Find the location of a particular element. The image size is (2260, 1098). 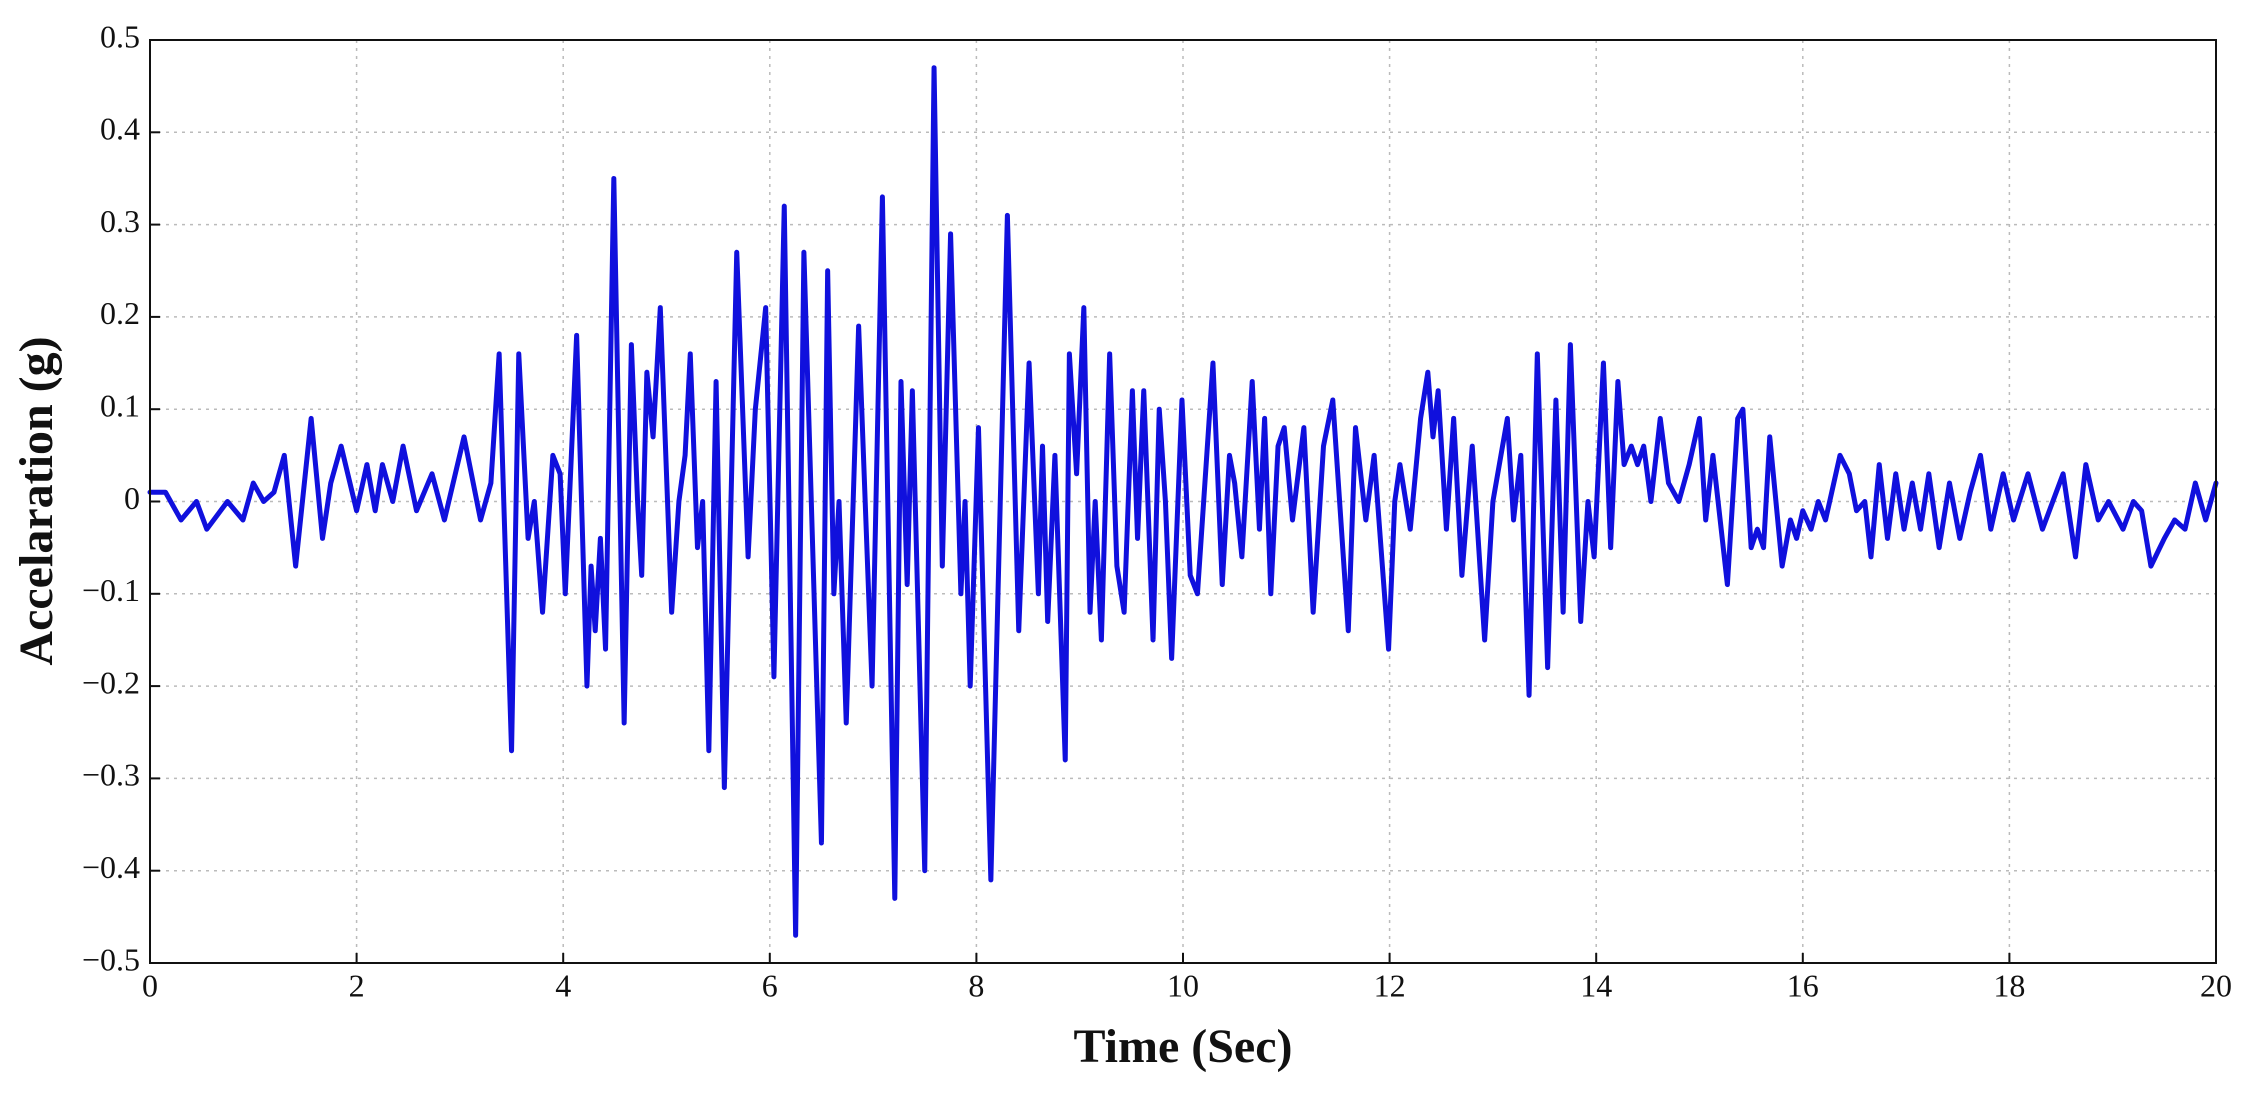

y-tick-label: −0.4 is located at coordinates (111, 867).